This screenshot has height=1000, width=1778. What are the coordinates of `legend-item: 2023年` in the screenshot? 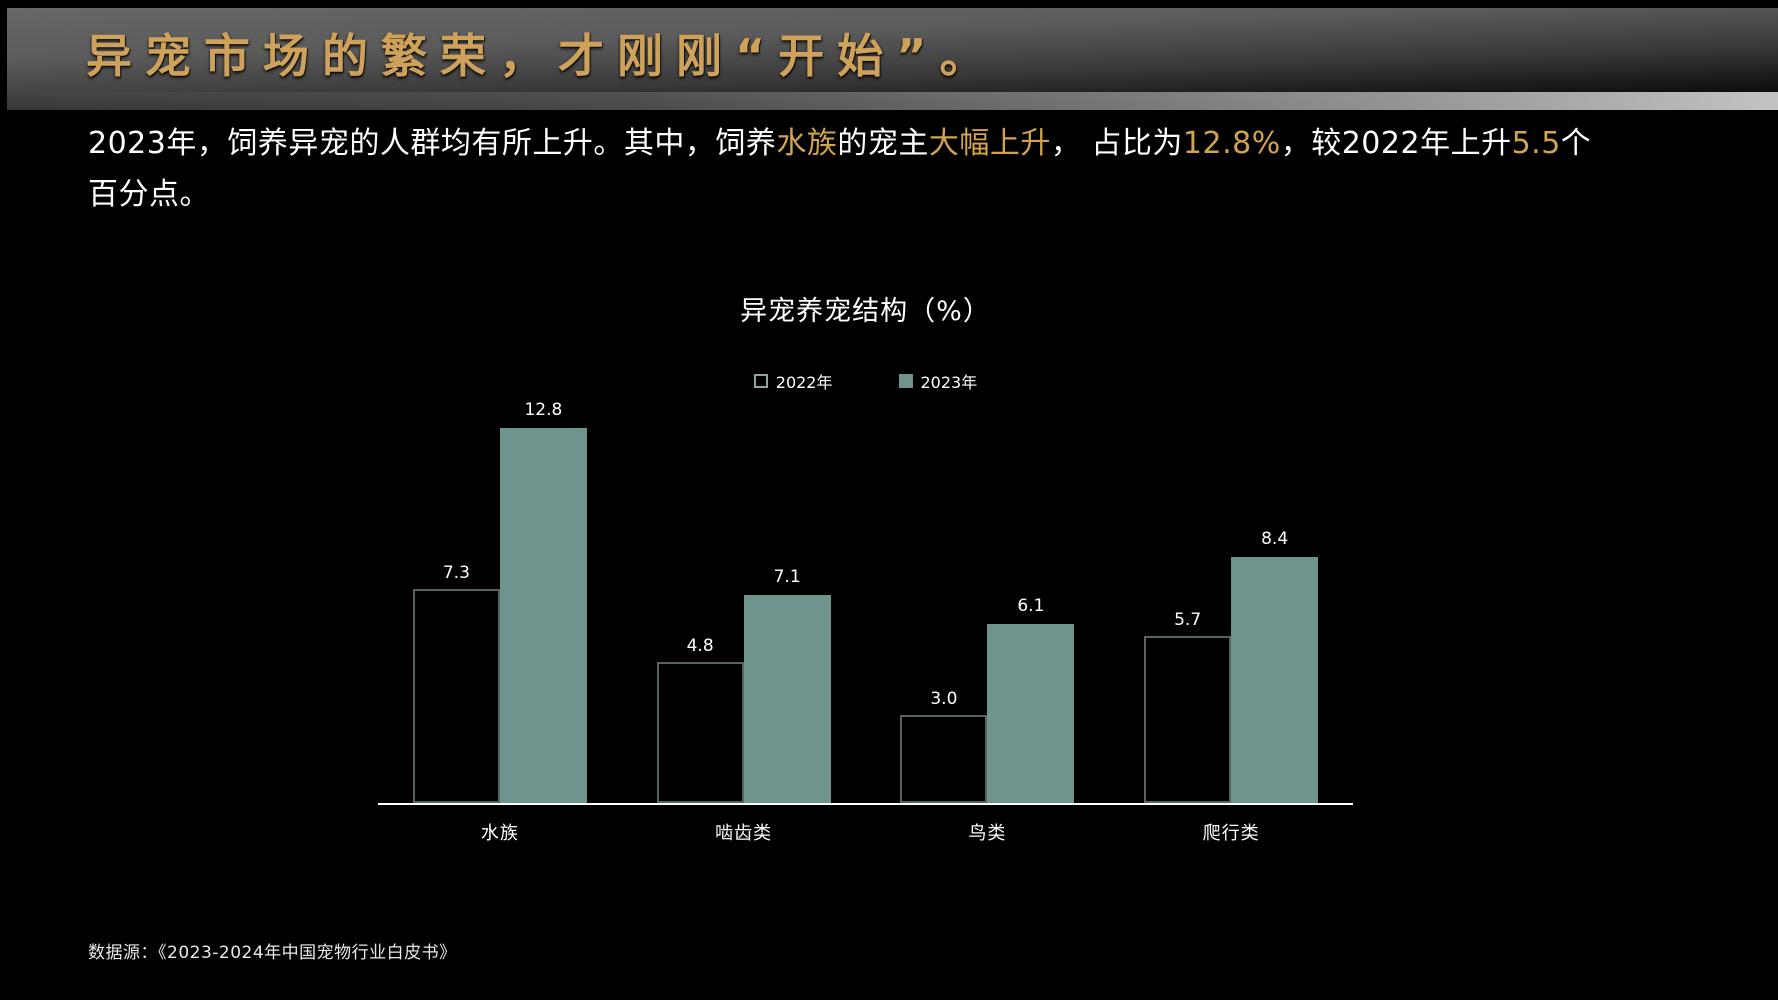 It's located at (938, 381).